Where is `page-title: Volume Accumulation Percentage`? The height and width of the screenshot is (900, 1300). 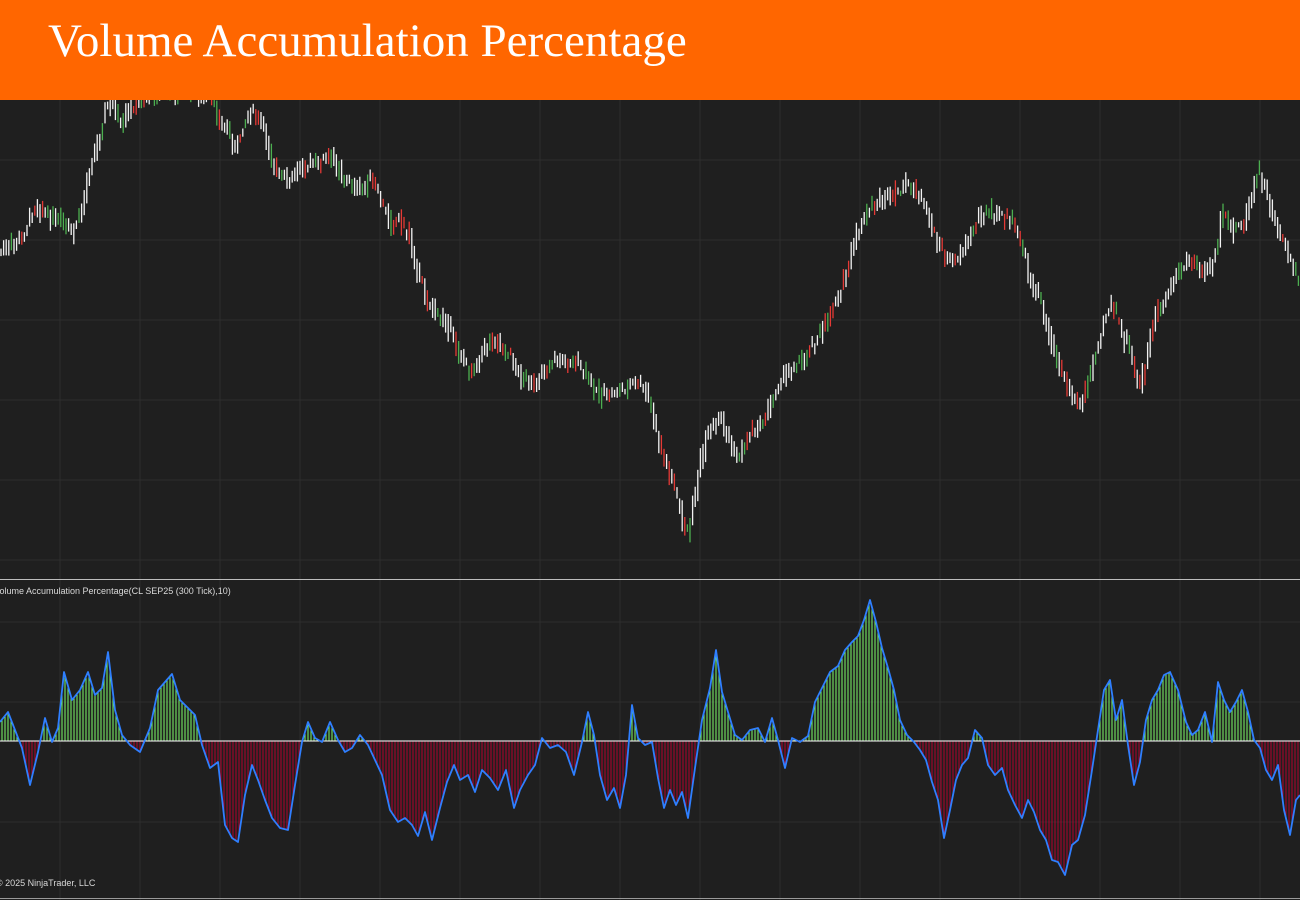 page-title: Volume Accumulation Percentage is located at coordinates (367, 41).